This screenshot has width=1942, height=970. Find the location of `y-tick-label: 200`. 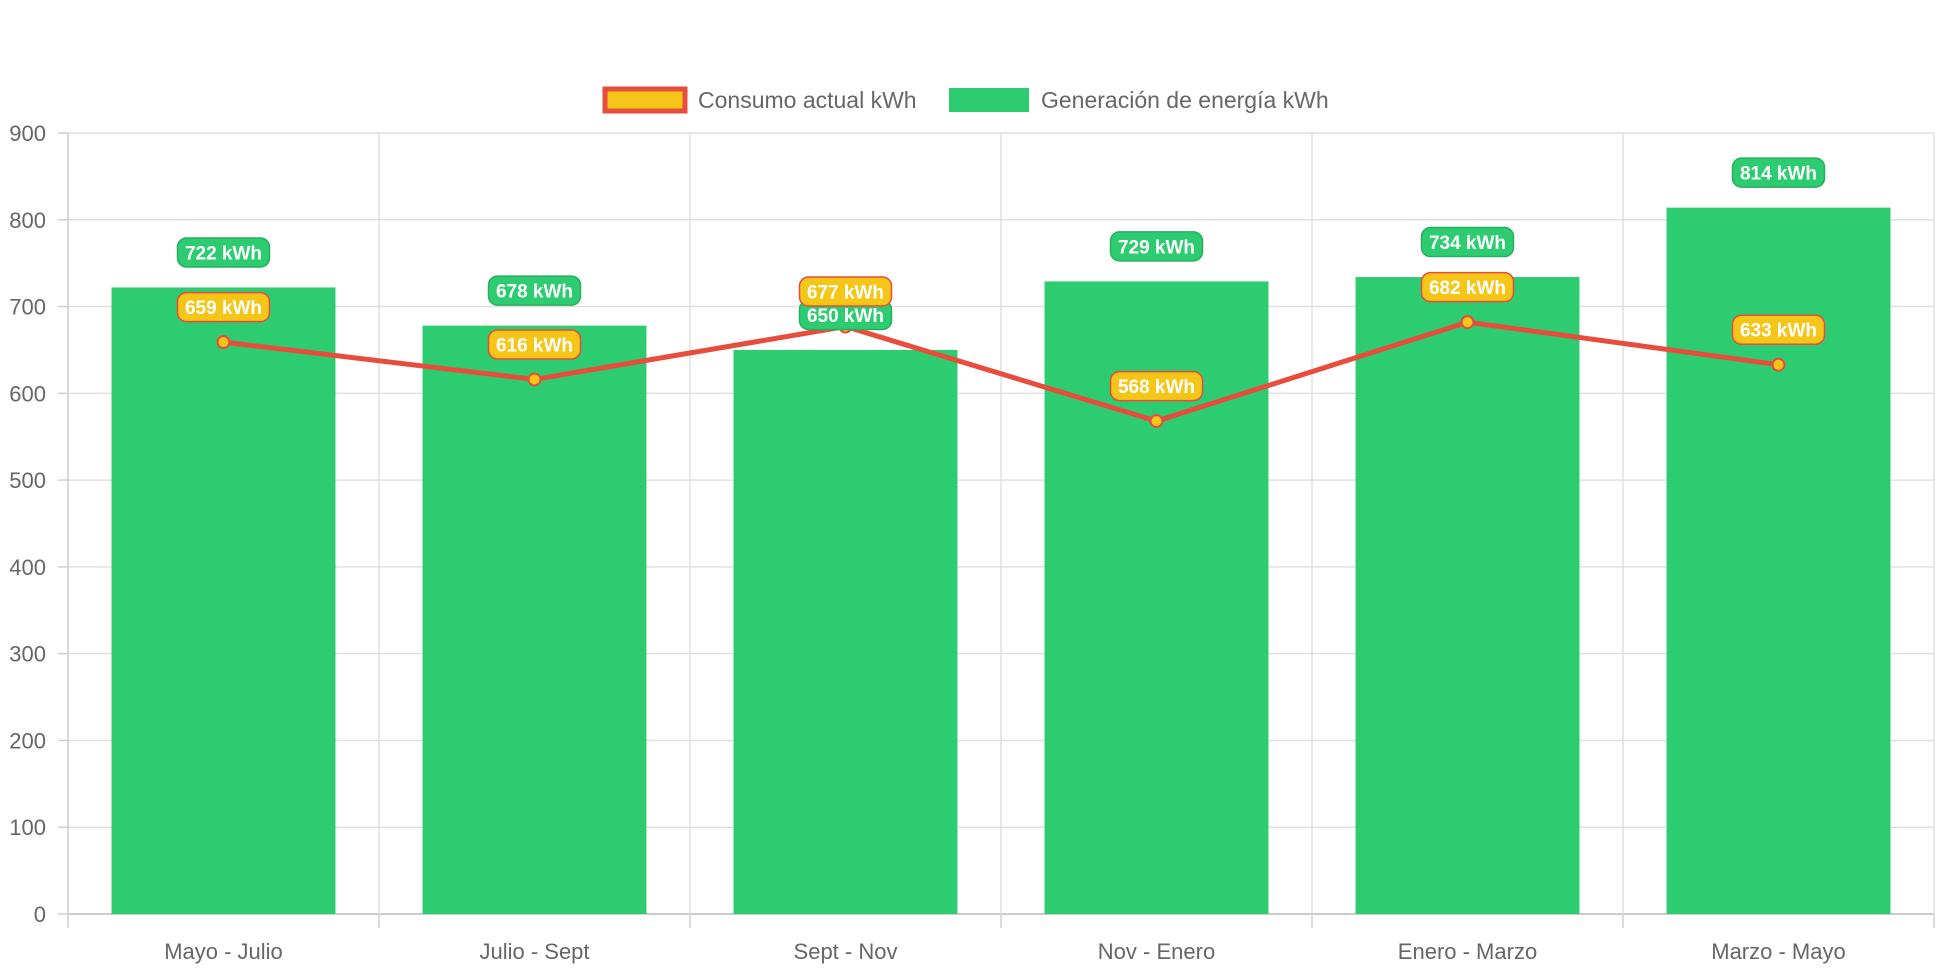

y-tick-label: 200 is located at coordinates (27, 740).